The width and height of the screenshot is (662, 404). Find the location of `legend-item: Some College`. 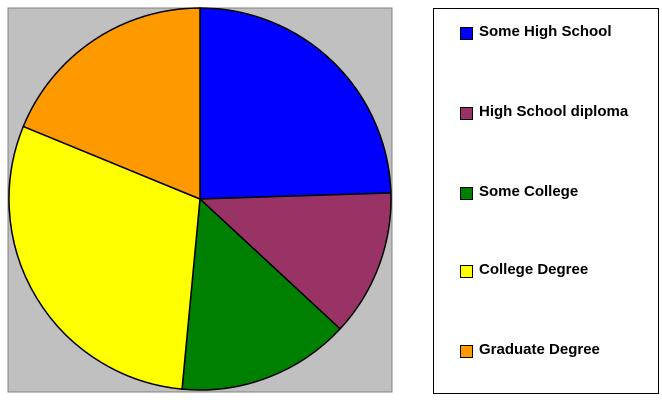

legend-item: Some College is located at coordinates (544, 193).